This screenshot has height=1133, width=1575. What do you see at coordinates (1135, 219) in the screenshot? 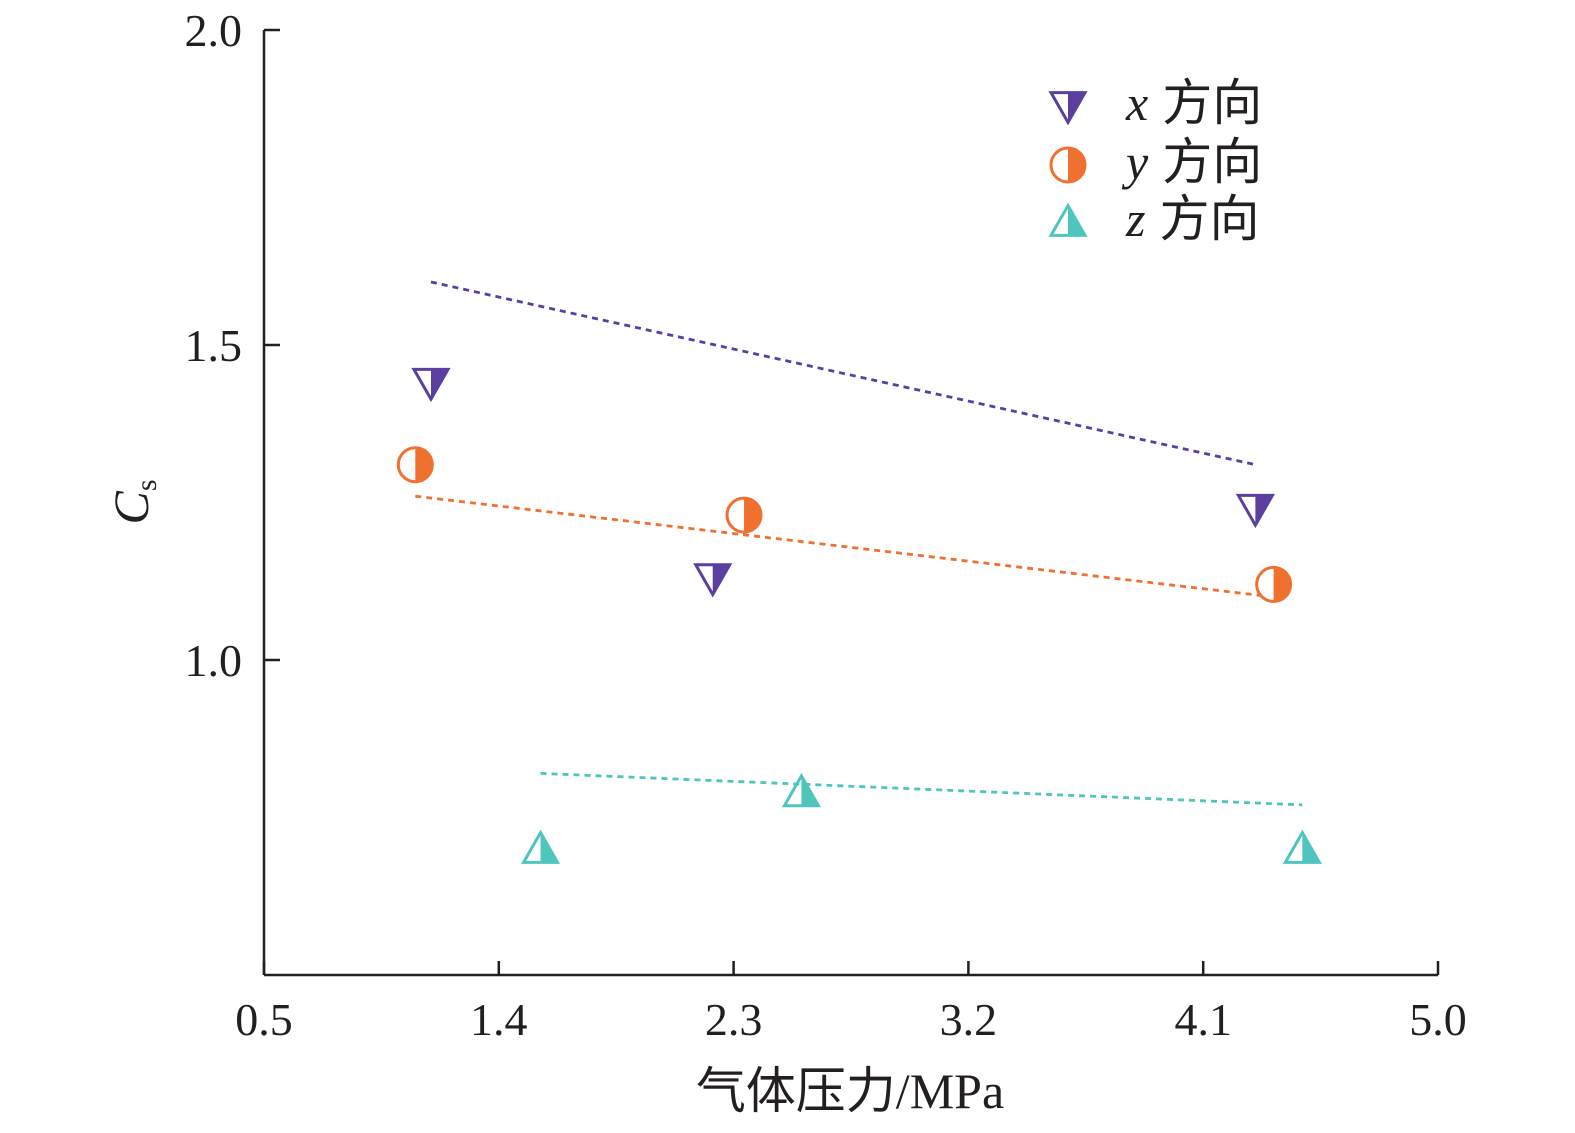
I see `legend-label-var: z` at bounding box center [1135, 219].